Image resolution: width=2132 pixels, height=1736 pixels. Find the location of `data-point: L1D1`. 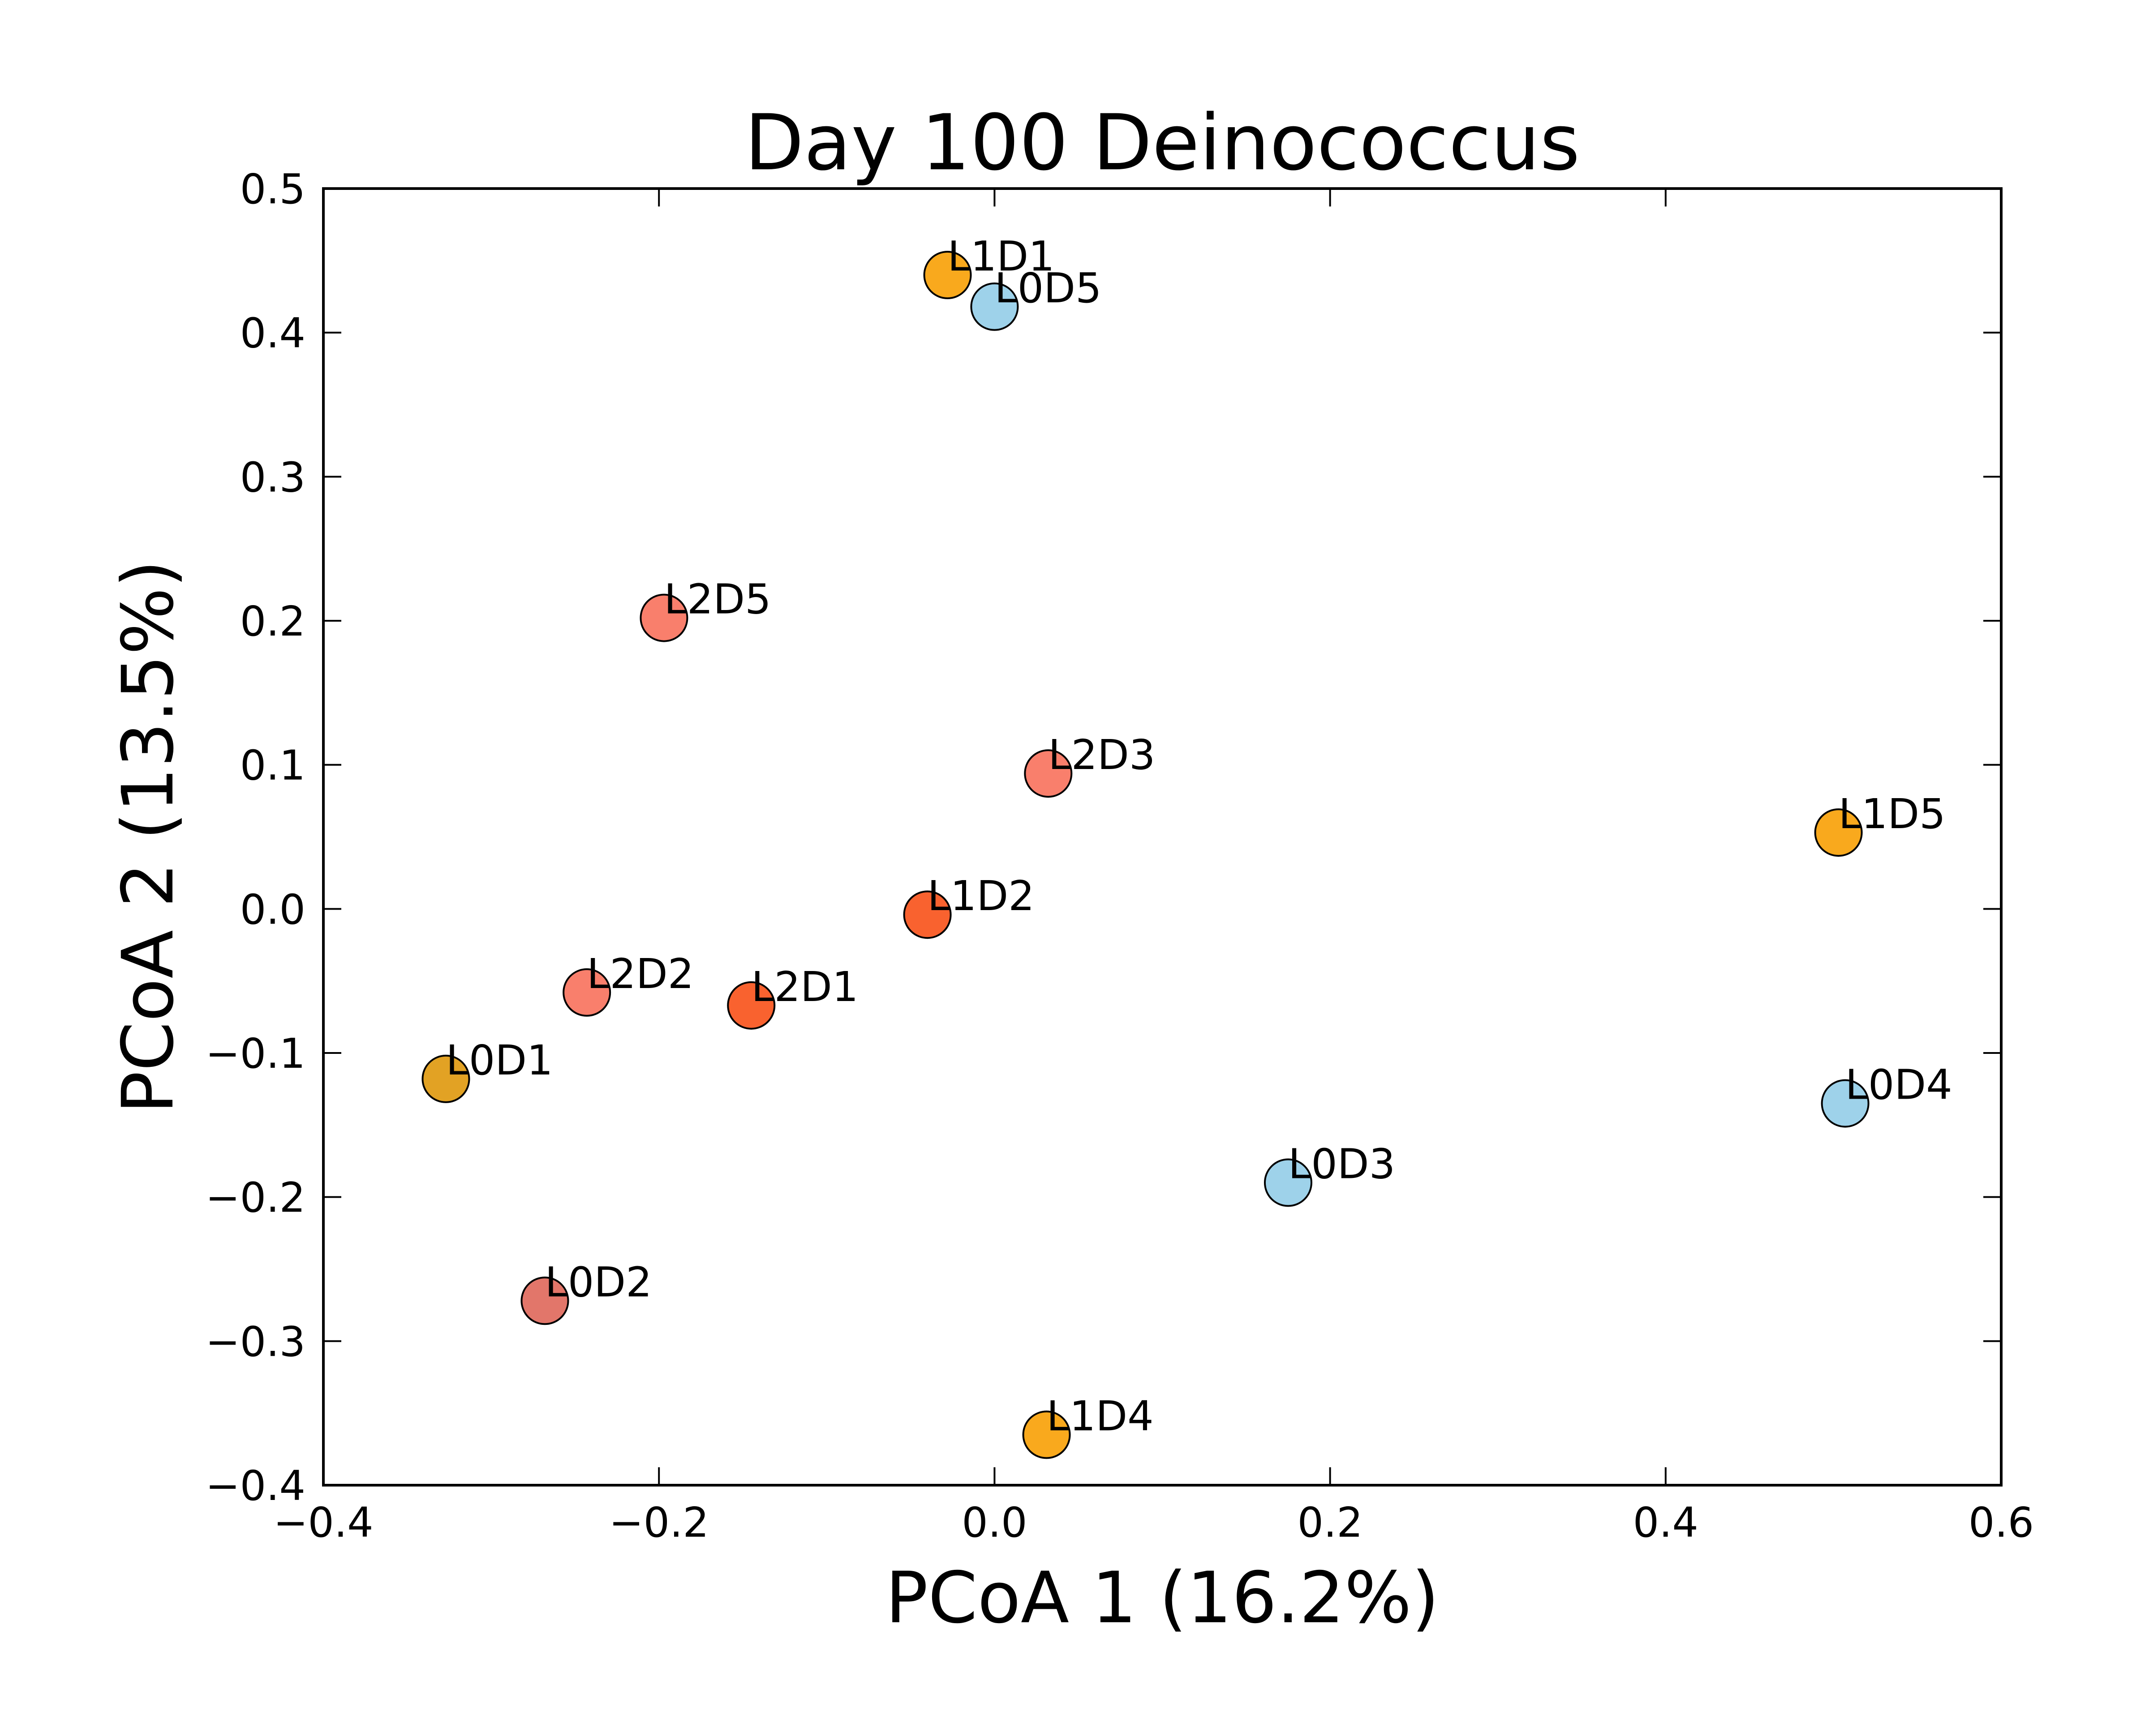

data-point: L1D1 is located at coordinates (989, 265).